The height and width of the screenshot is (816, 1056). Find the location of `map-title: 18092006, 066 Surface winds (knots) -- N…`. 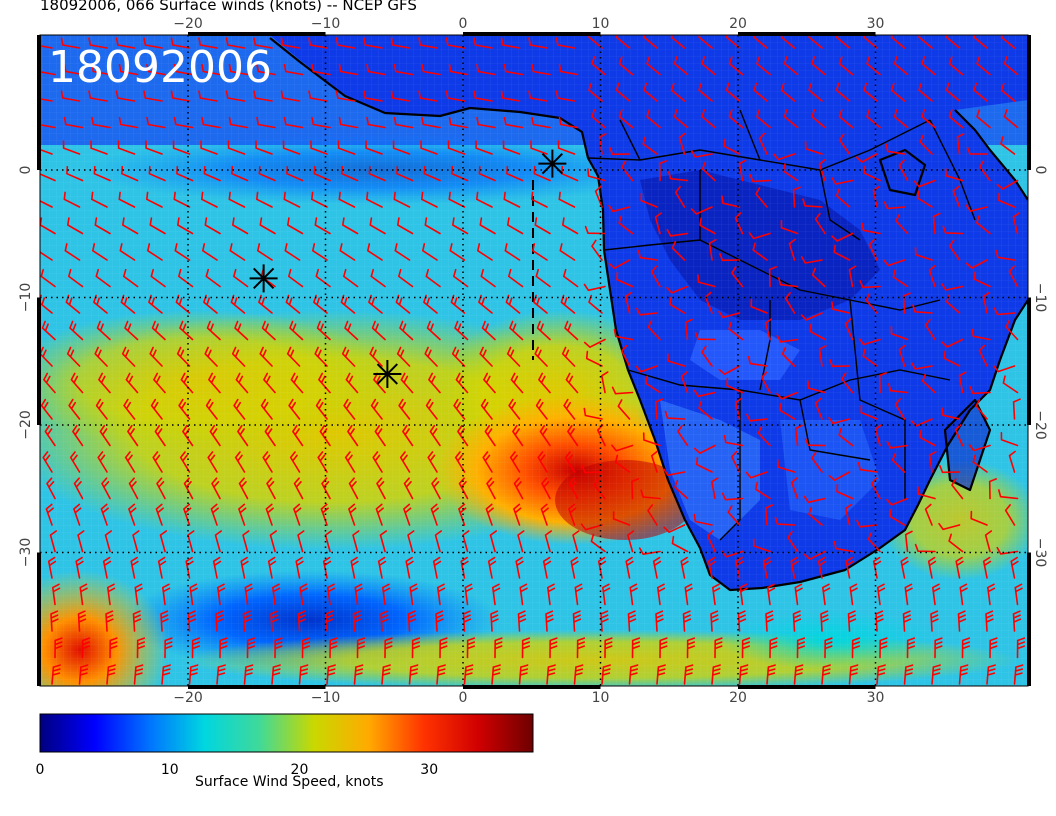

map-title: 18092006, 066 Surface winds (knots) -- N… is located at coordinates (228, 7).